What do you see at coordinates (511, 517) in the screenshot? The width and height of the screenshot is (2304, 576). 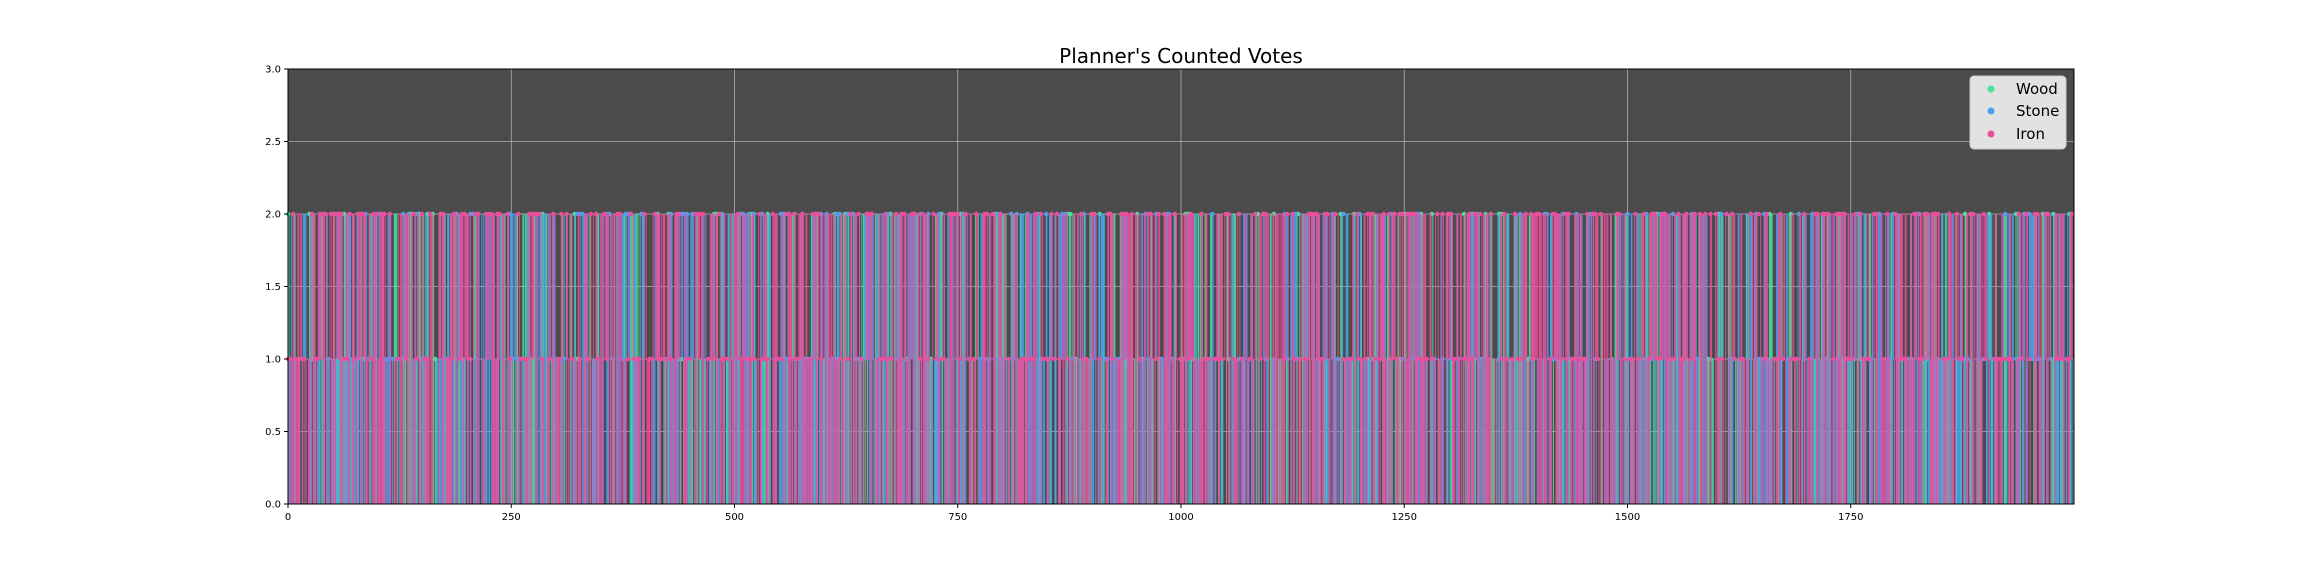 I see `x-tick-label: 250` at bounding box center [511, 517].